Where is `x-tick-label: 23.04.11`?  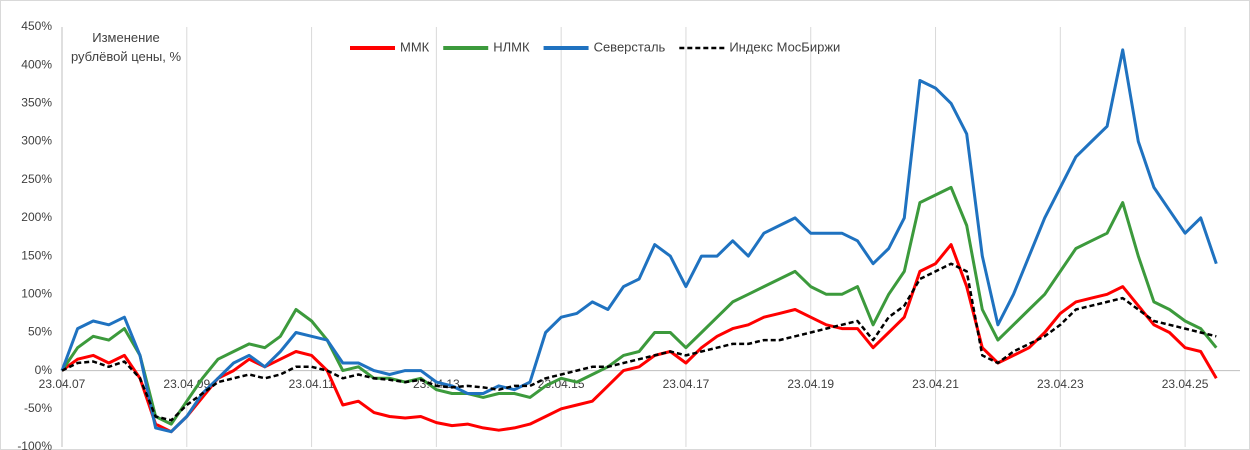 x-tick-label: 23.04.11 is located at coordinates (312, 384).